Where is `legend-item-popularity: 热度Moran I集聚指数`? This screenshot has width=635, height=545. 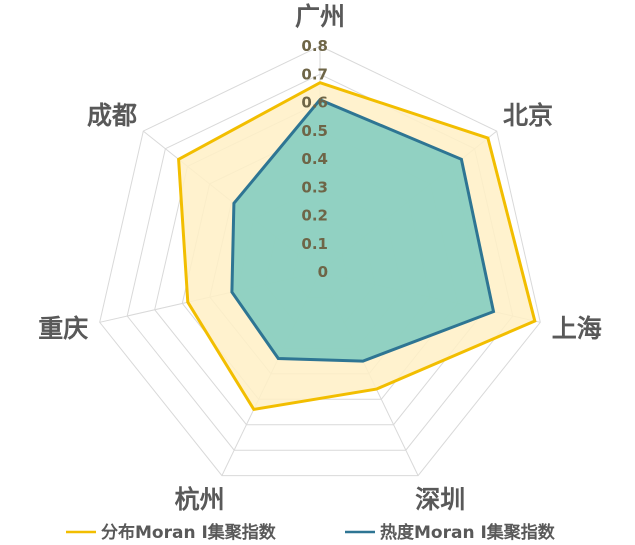
legend-item-popularity: 热度Moran I集聚指数 is located at coordinates (450, 532).